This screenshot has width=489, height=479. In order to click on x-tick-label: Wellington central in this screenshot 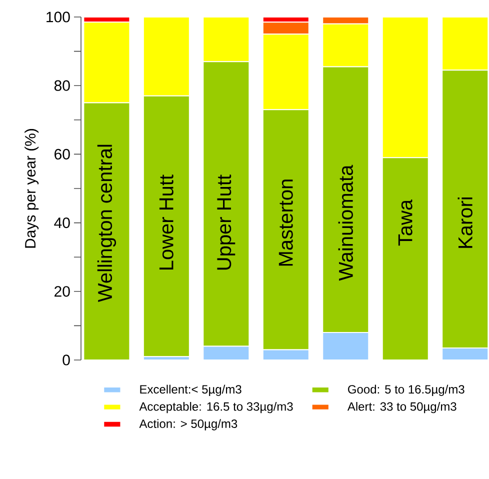, I will do `click(106, 223)`.